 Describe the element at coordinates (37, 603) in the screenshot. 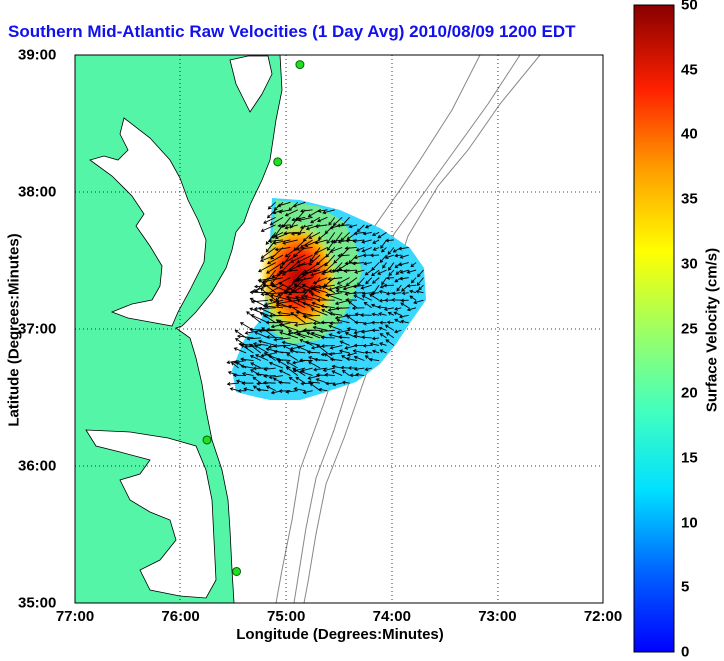

I see `y-tick-label: 35:00` at that location.